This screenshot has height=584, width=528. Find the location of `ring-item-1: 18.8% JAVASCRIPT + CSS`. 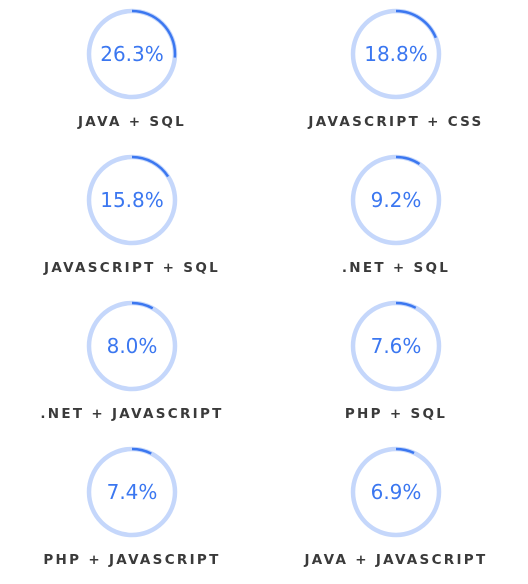

ring-item-1: 18.8% JAVASCRIPT + CSS is located at coordinates (396, 73).